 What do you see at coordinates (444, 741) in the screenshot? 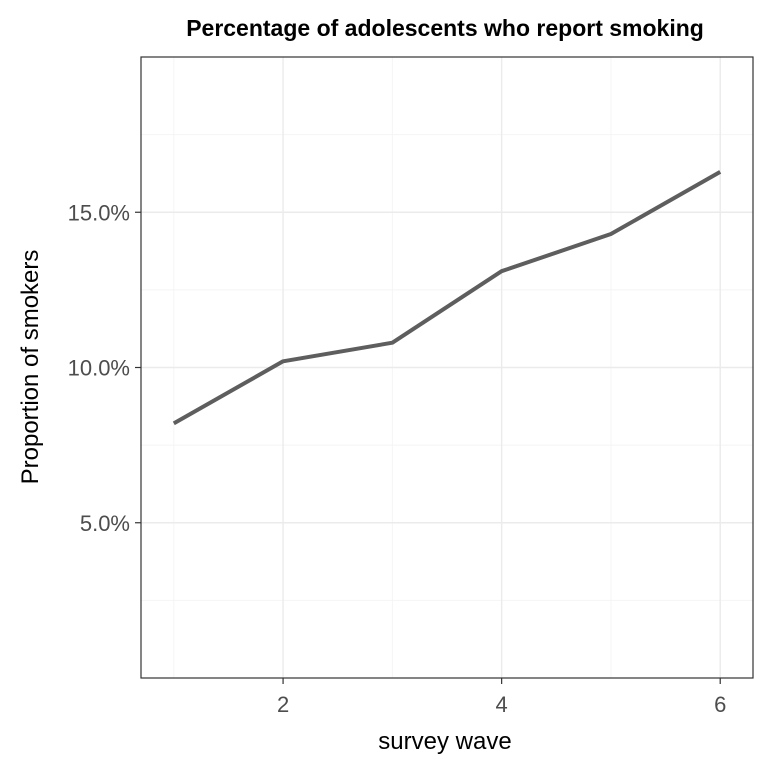
I see `x-axis-title: survey wave` at bounding box center [444, 741].